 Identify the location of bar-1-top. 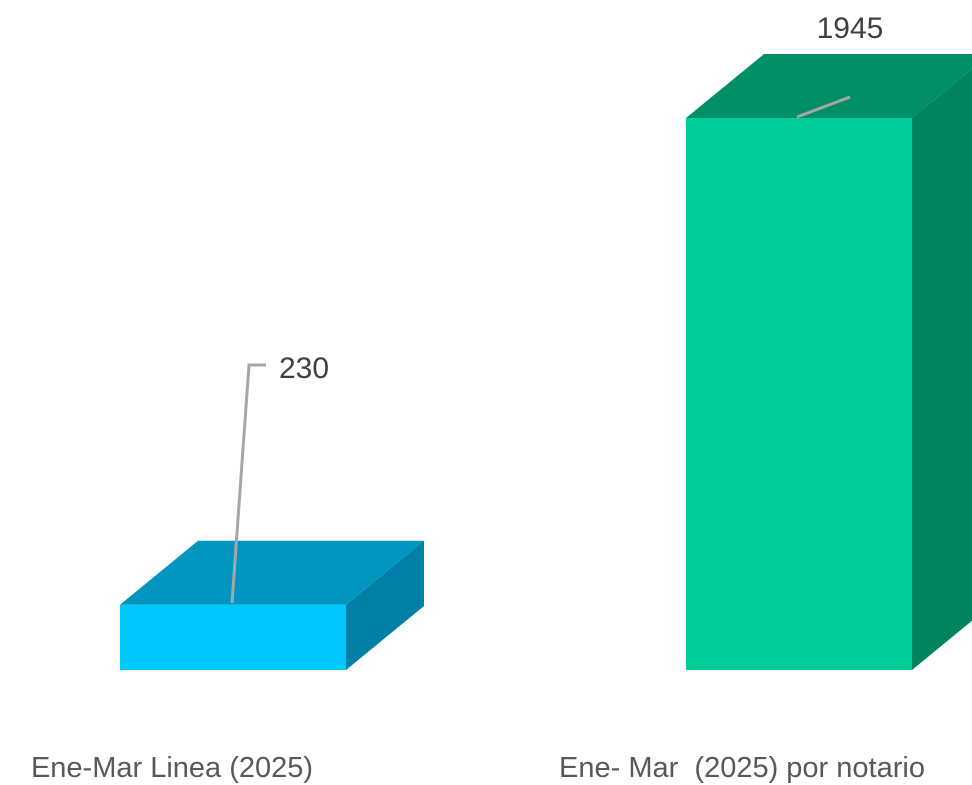
(272, 572).